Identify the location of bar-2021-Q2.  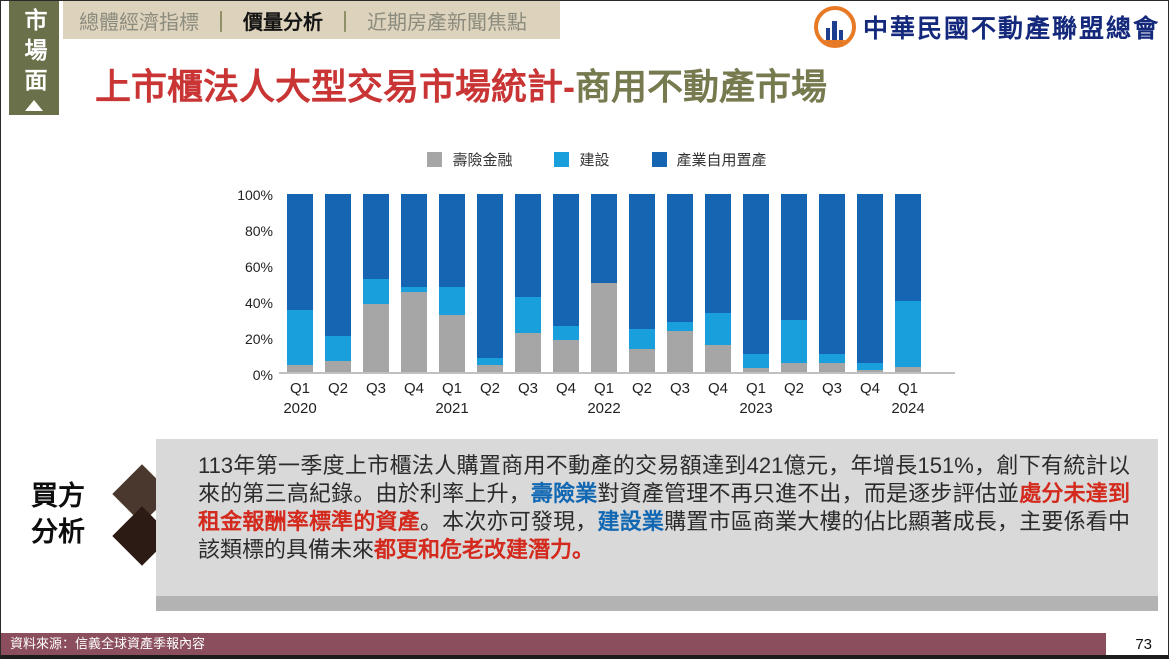
(490, 283).